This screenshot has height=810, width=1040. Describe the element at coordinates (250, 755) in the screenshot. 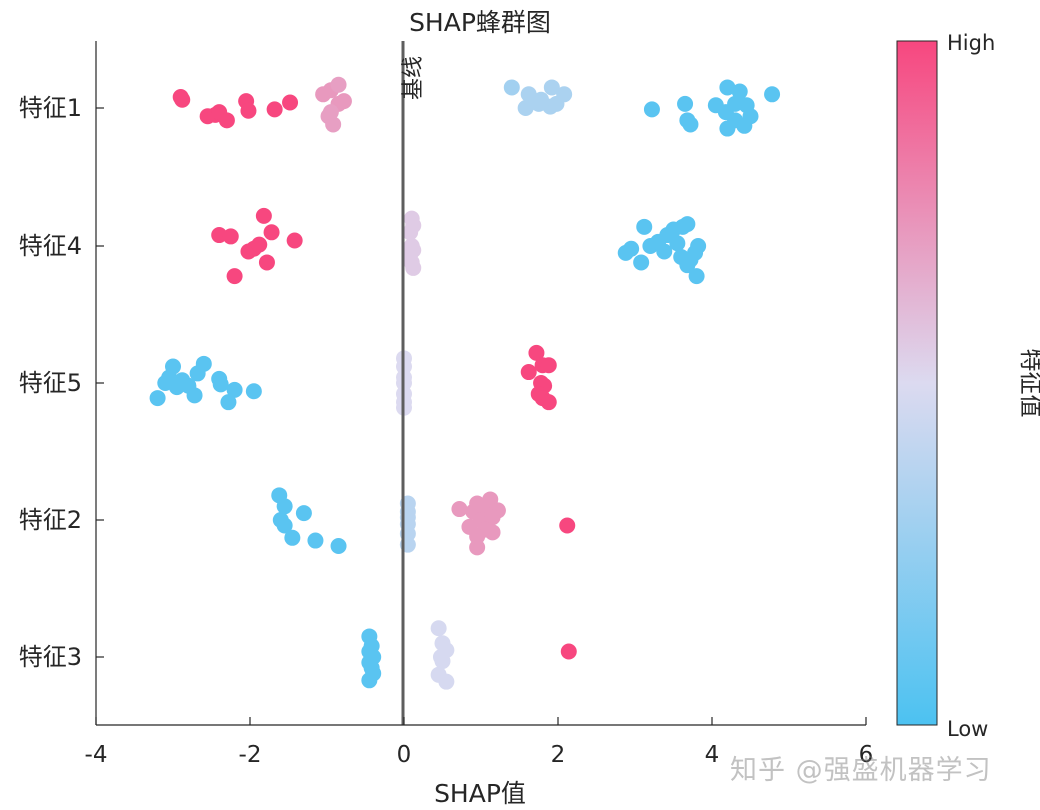

I see `x-tick-label: -2` at that location.